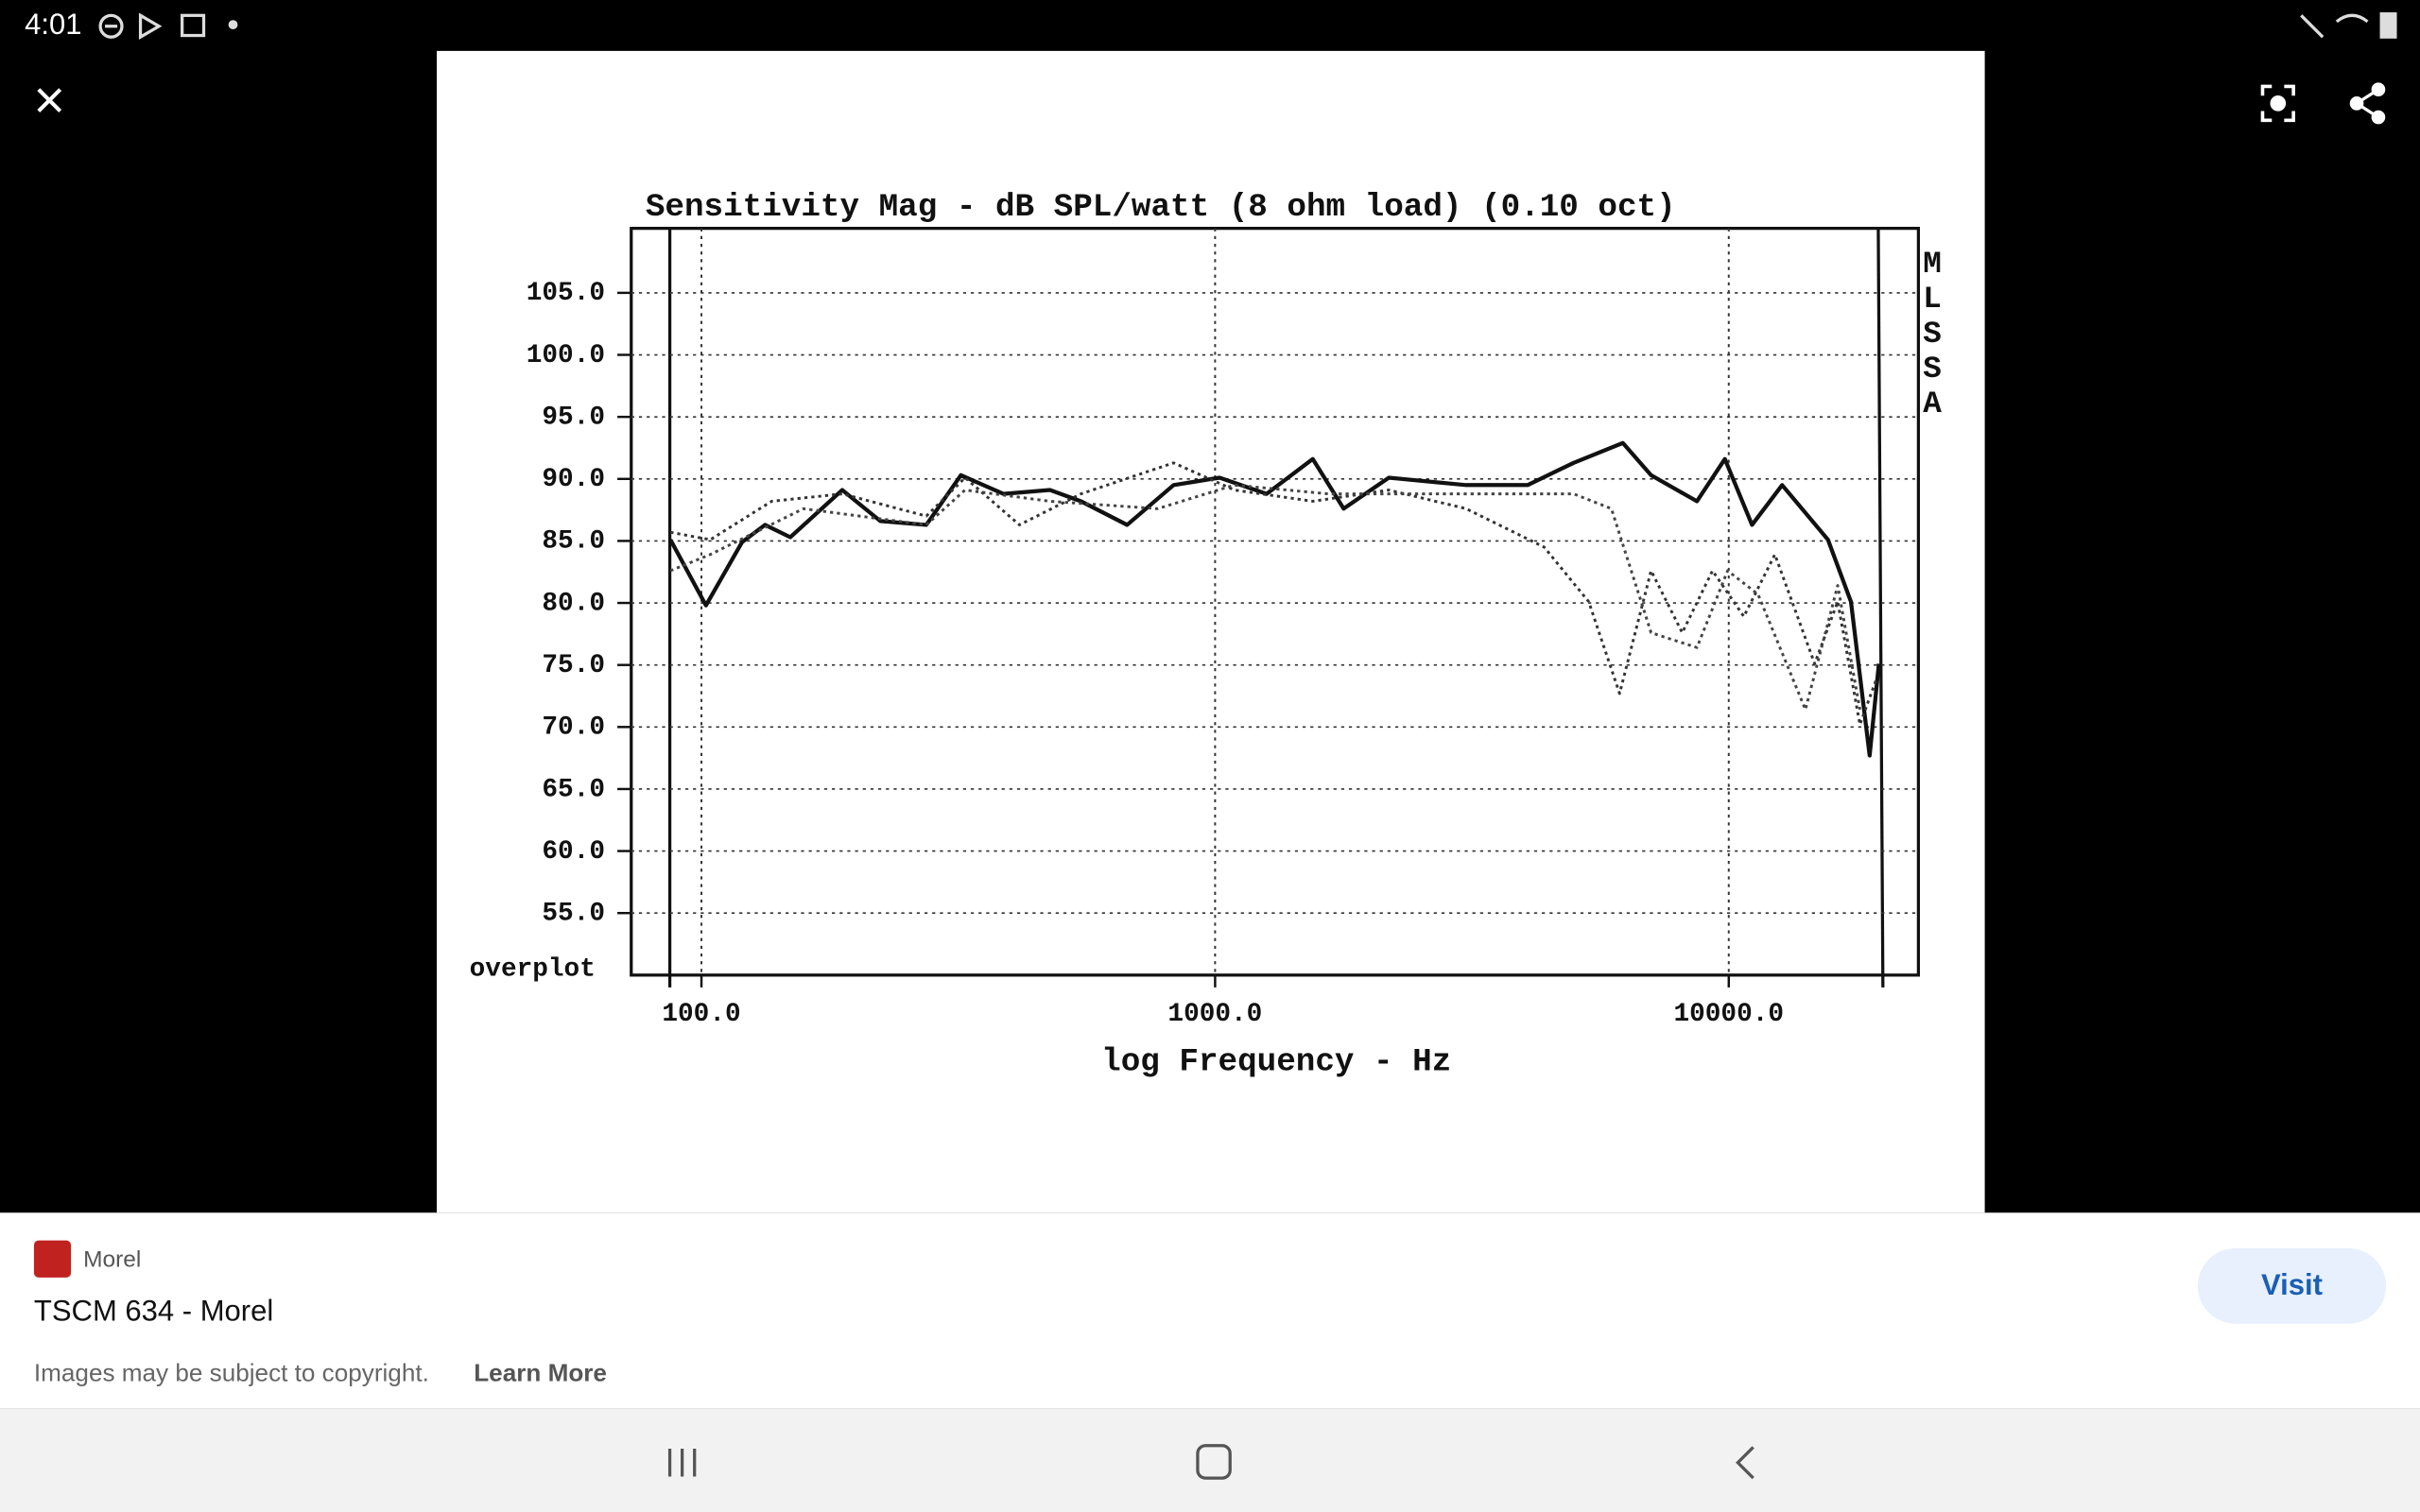  What do you see at coordinates (153, 1311) in the screenshot?
I see `image-title: TSCM 634 - Morel` at bounding box center [153, 1311].